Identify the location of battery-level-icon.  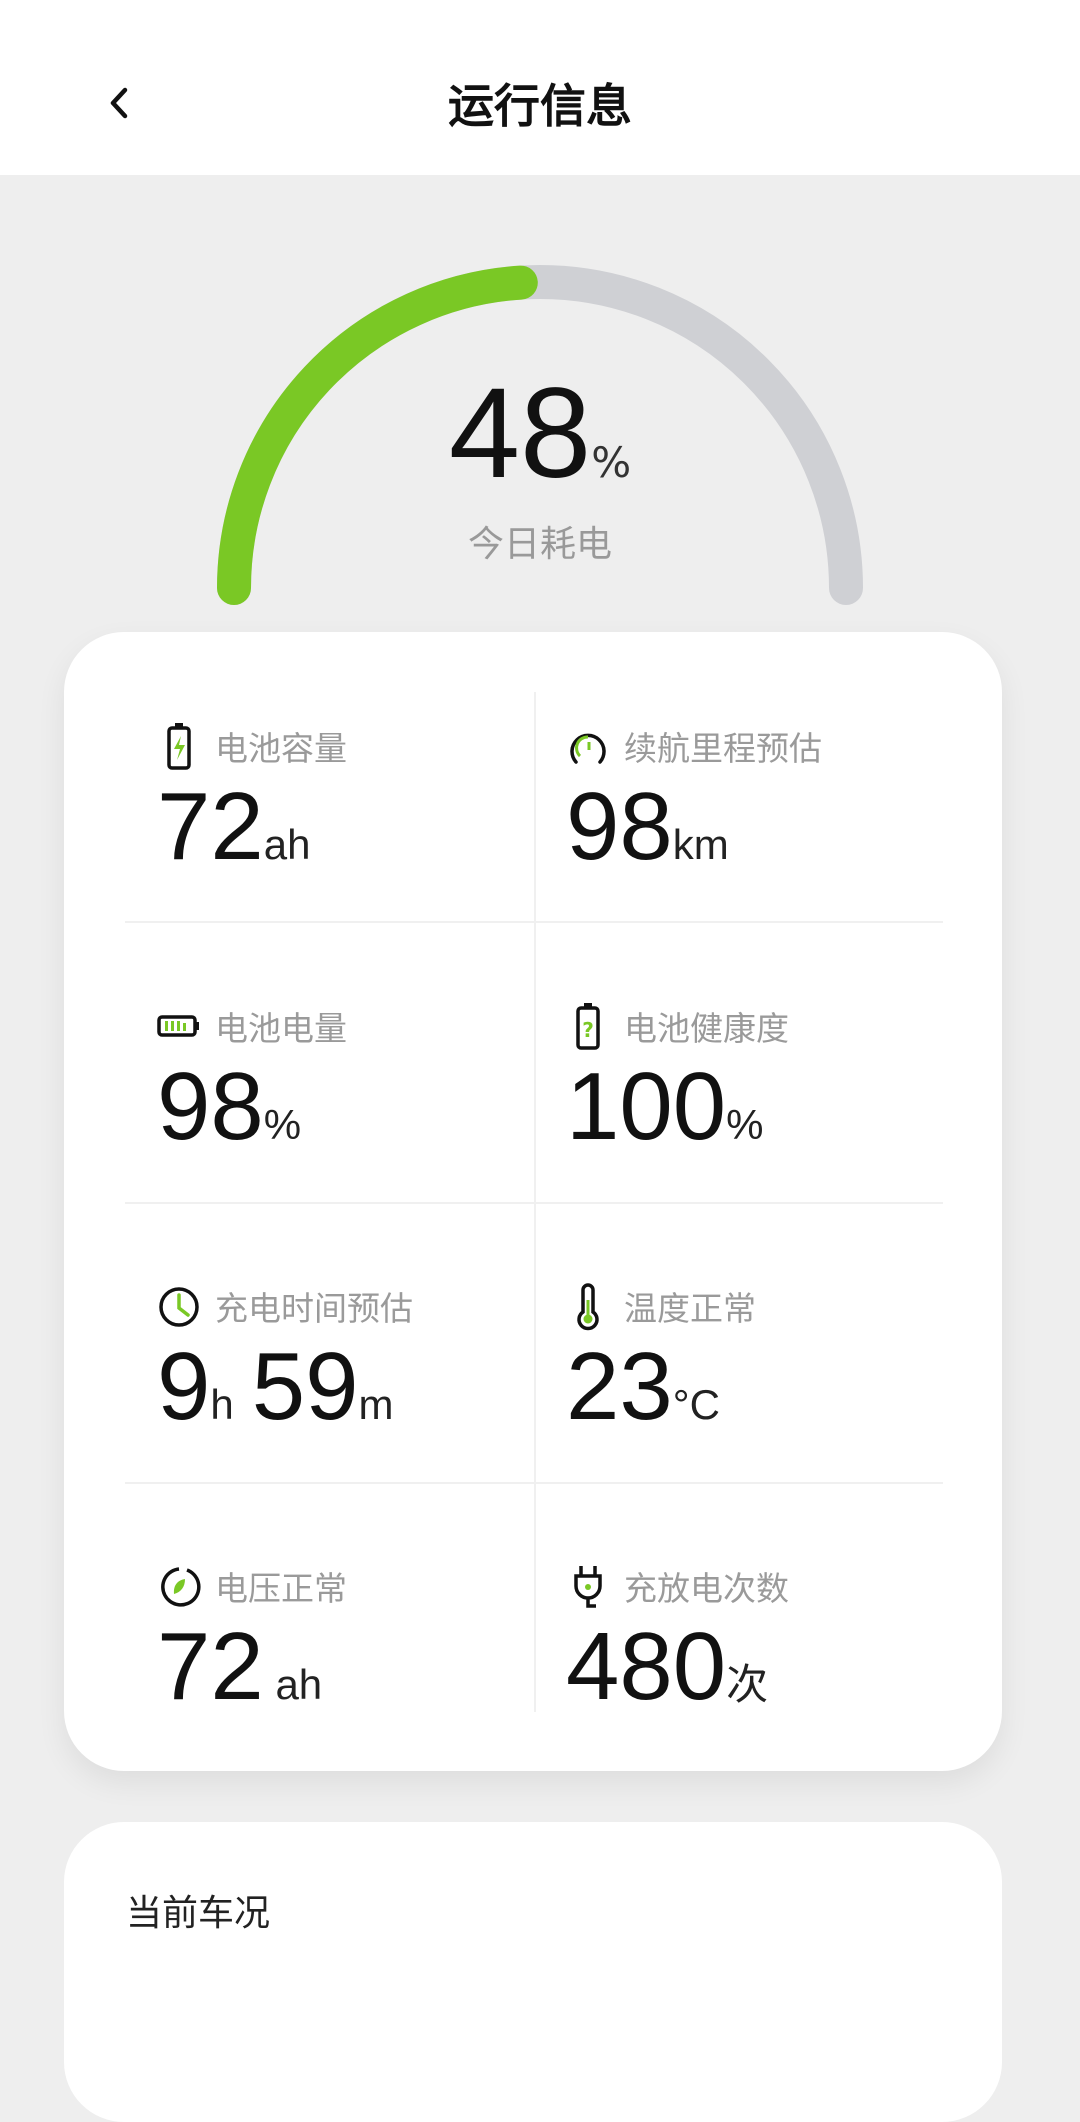
(178, 1026).